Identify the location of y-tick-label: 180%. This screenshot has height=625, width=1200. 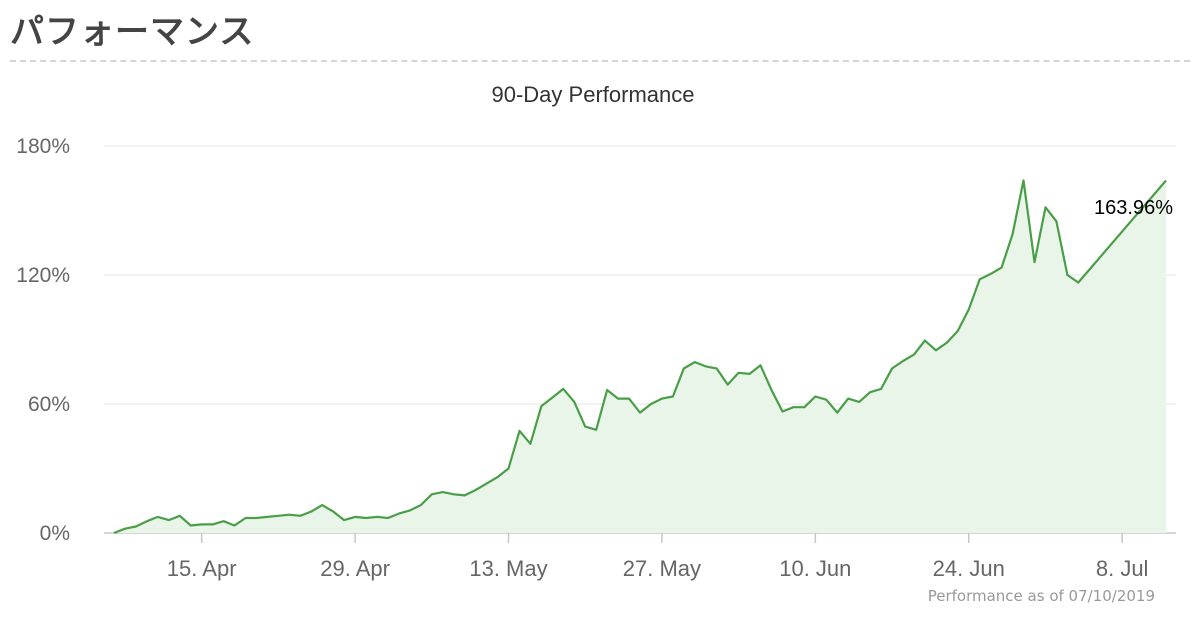
(43, 146).